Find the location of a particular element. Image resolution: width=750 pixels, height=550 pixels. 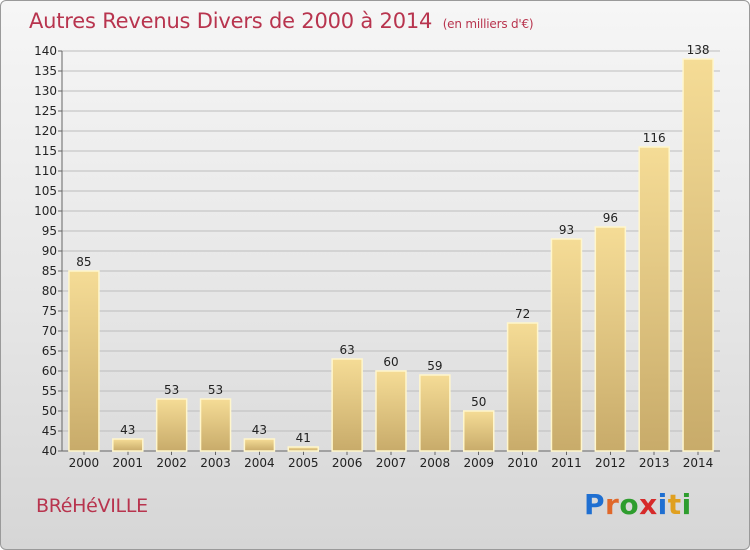

bar-2004 is located at coordinates (259, 445).